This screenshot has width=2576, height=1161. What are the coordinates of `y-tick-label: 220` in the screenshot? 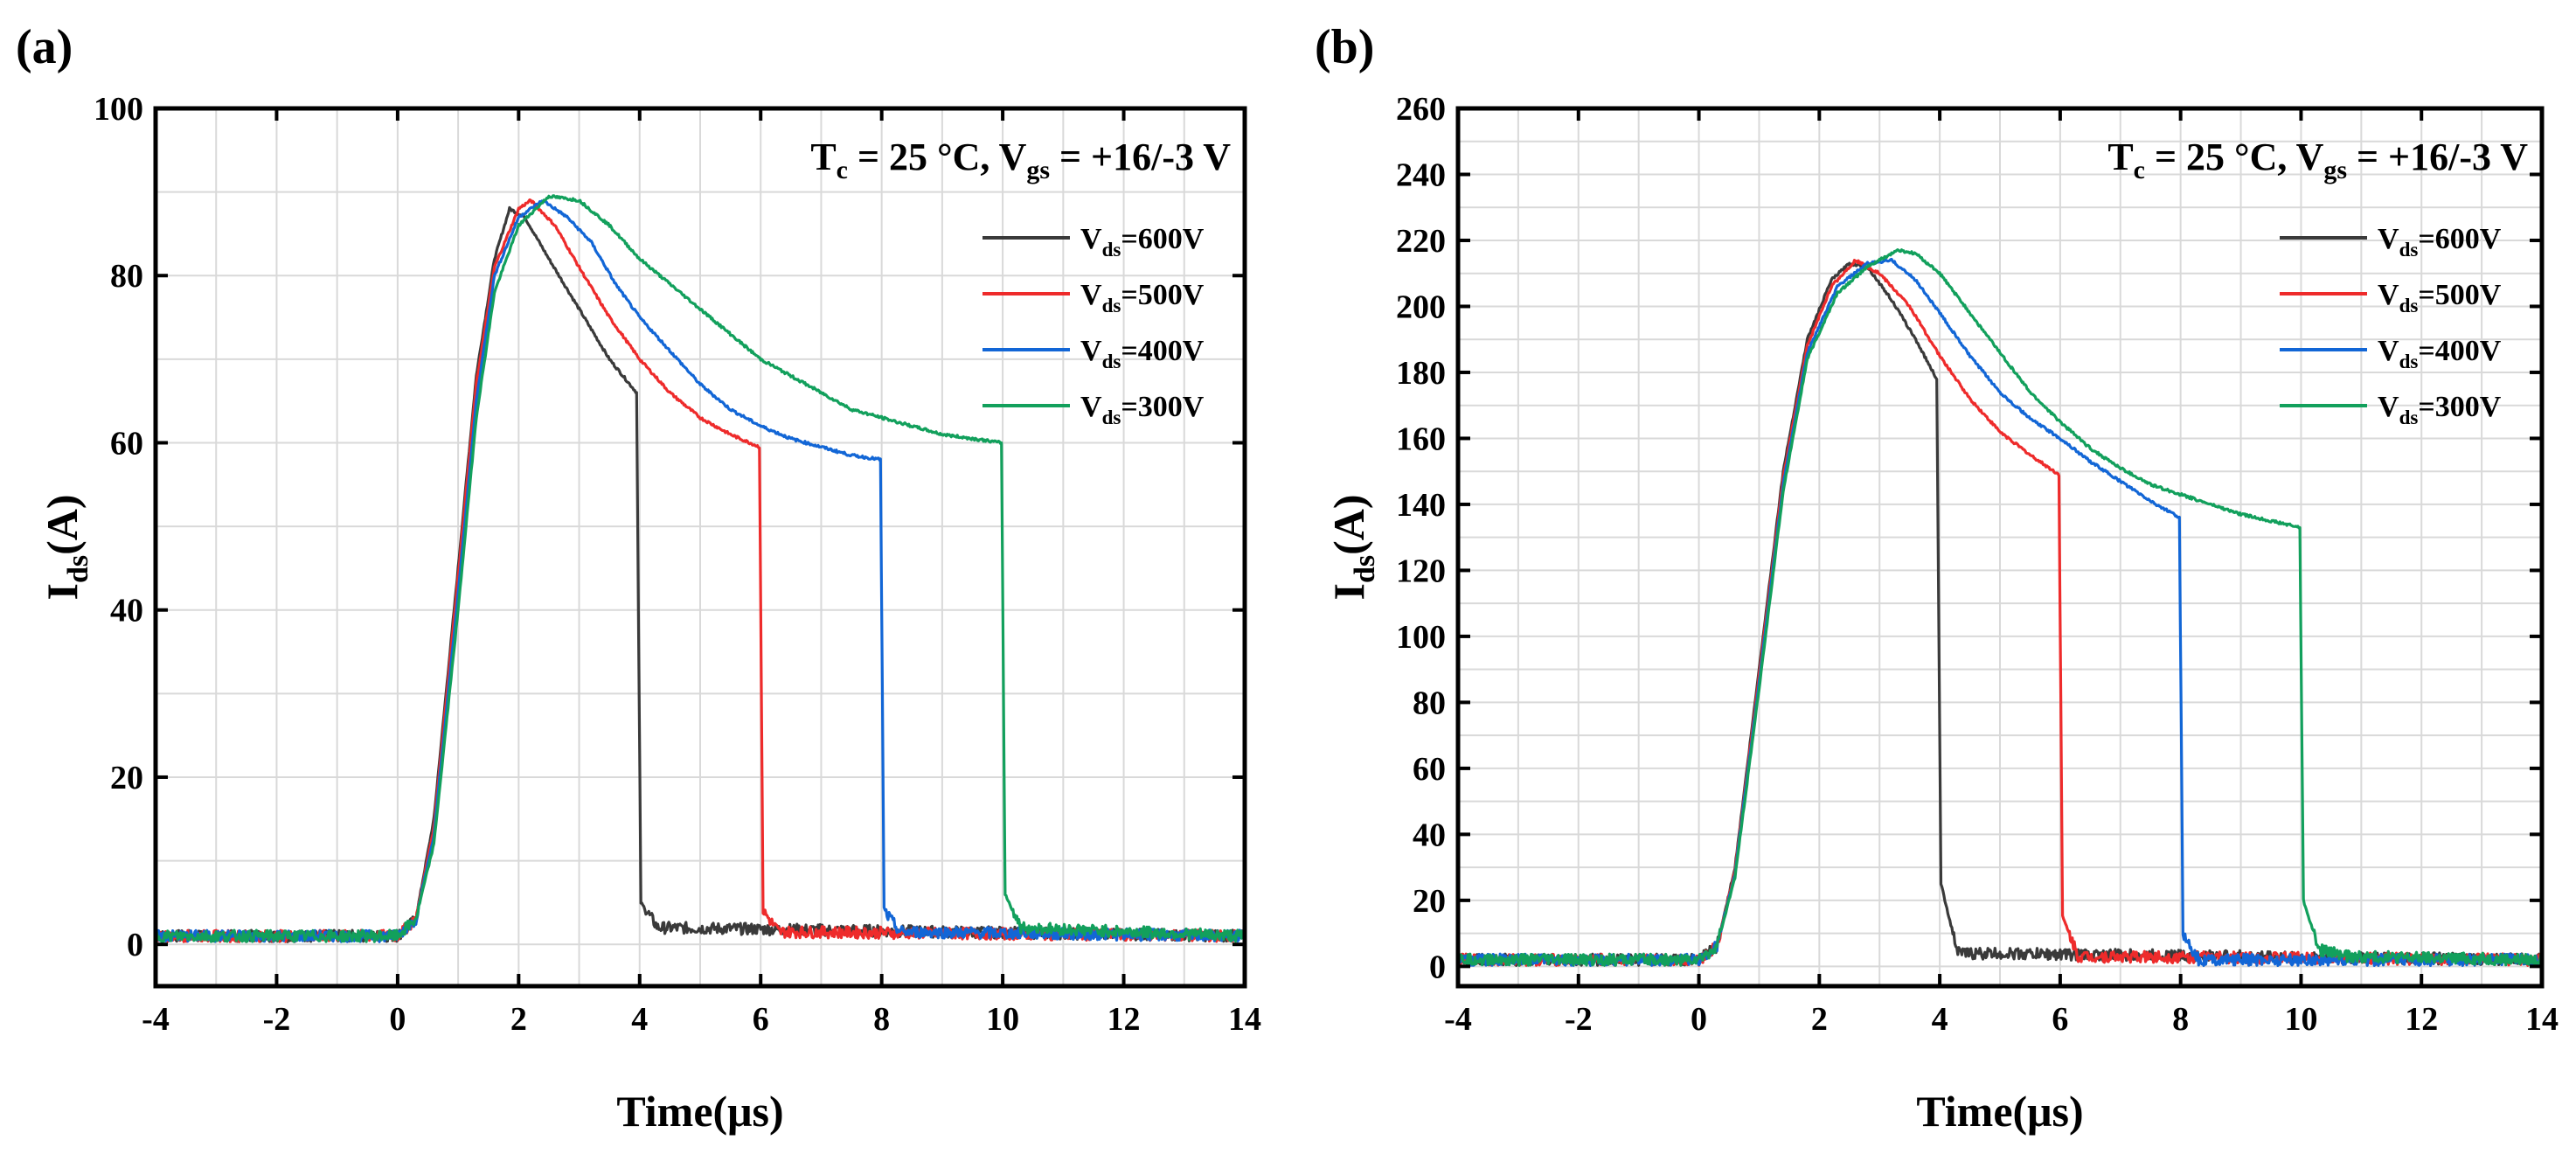 It's located at (1421, 241).